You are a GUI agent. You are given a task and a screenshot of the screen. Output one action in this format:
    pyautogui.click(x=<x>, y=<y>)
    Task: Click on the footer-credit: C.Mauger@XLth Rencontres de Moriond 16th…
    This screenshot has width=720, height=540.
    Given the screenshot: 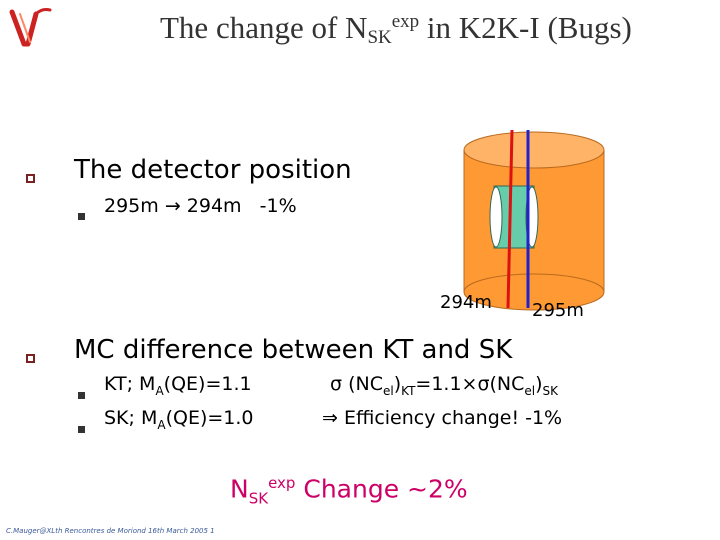 What is the action you would take?
    pyautogui.click(x=110, y=531)
    